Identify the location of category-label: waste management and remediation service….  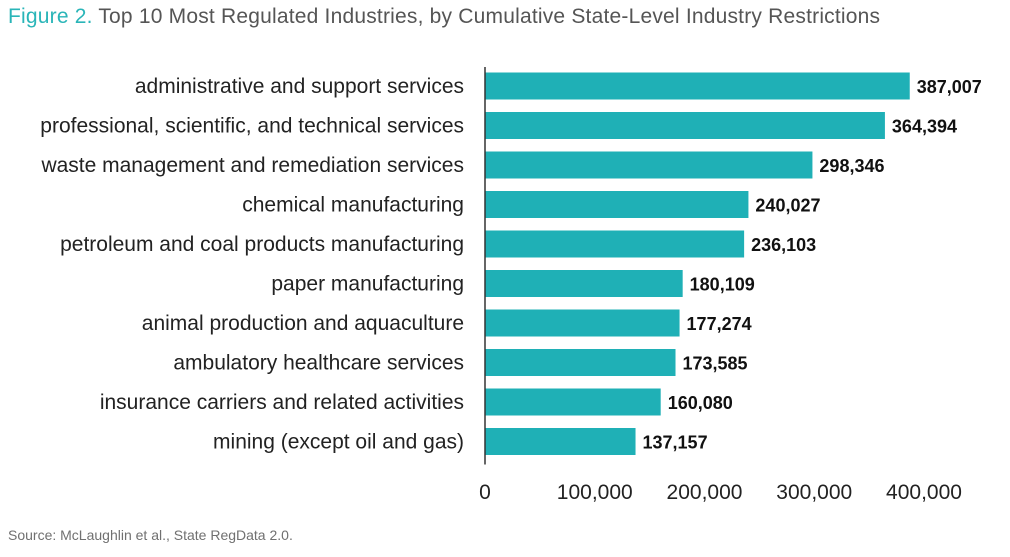
(252, 165).